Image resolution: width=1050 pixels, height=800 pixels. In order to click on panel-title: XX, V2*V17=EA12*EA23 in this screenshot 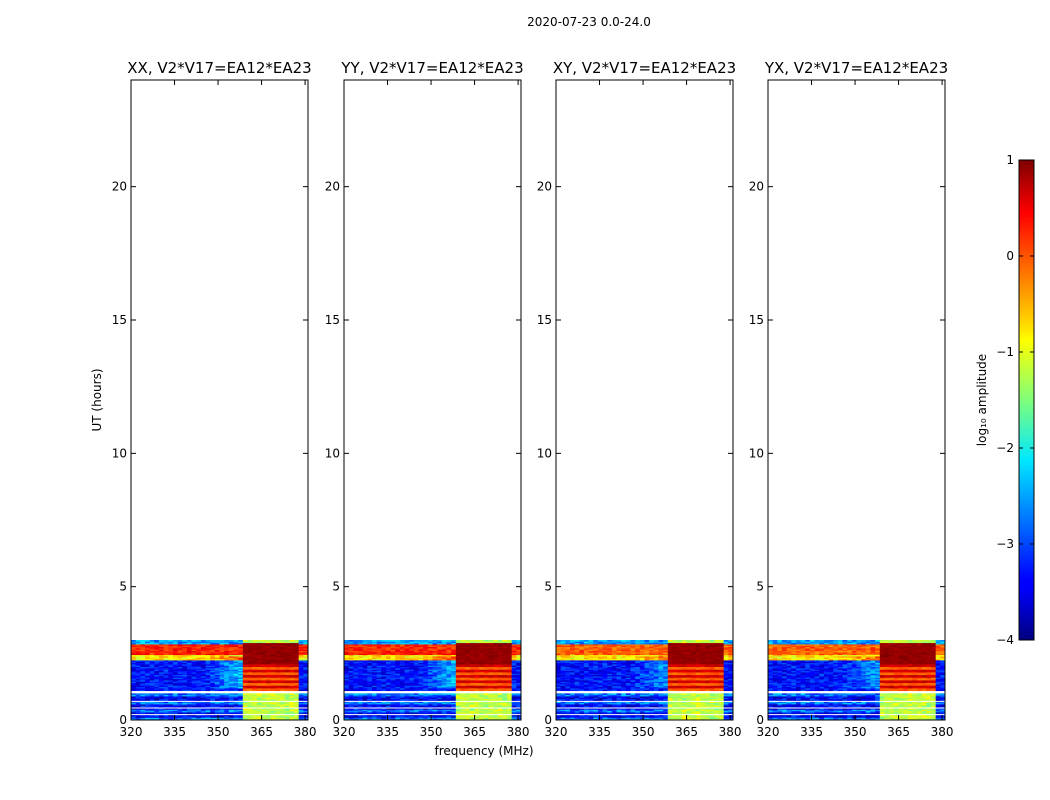, I will do `click(219, 68)`.